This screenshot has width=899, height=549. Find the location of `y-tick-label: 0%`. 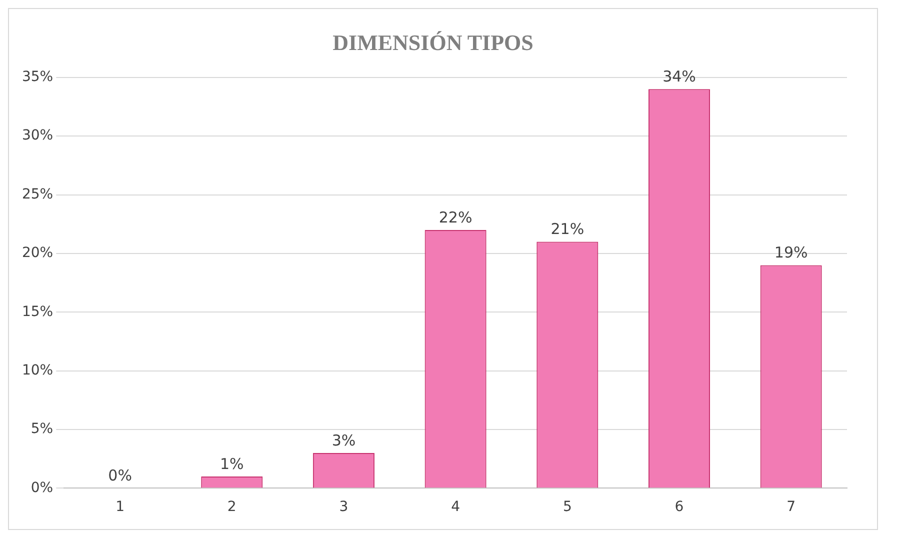

y-tick-label: 0% is located at coordinates (42, 488).